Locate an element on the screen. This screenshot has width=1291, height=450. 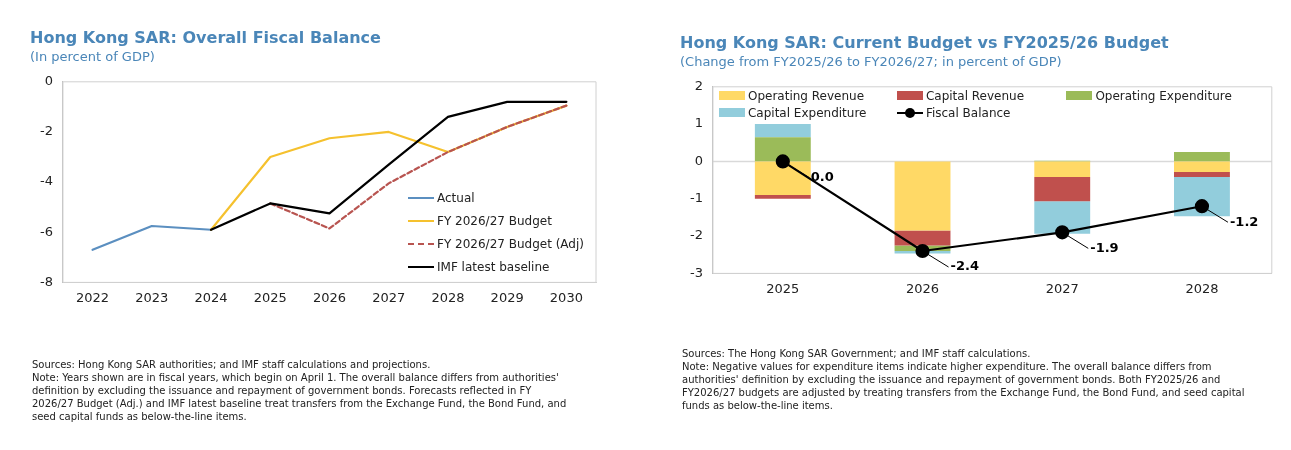
data-label: -1.9 is located at coordinates (1104, 247).